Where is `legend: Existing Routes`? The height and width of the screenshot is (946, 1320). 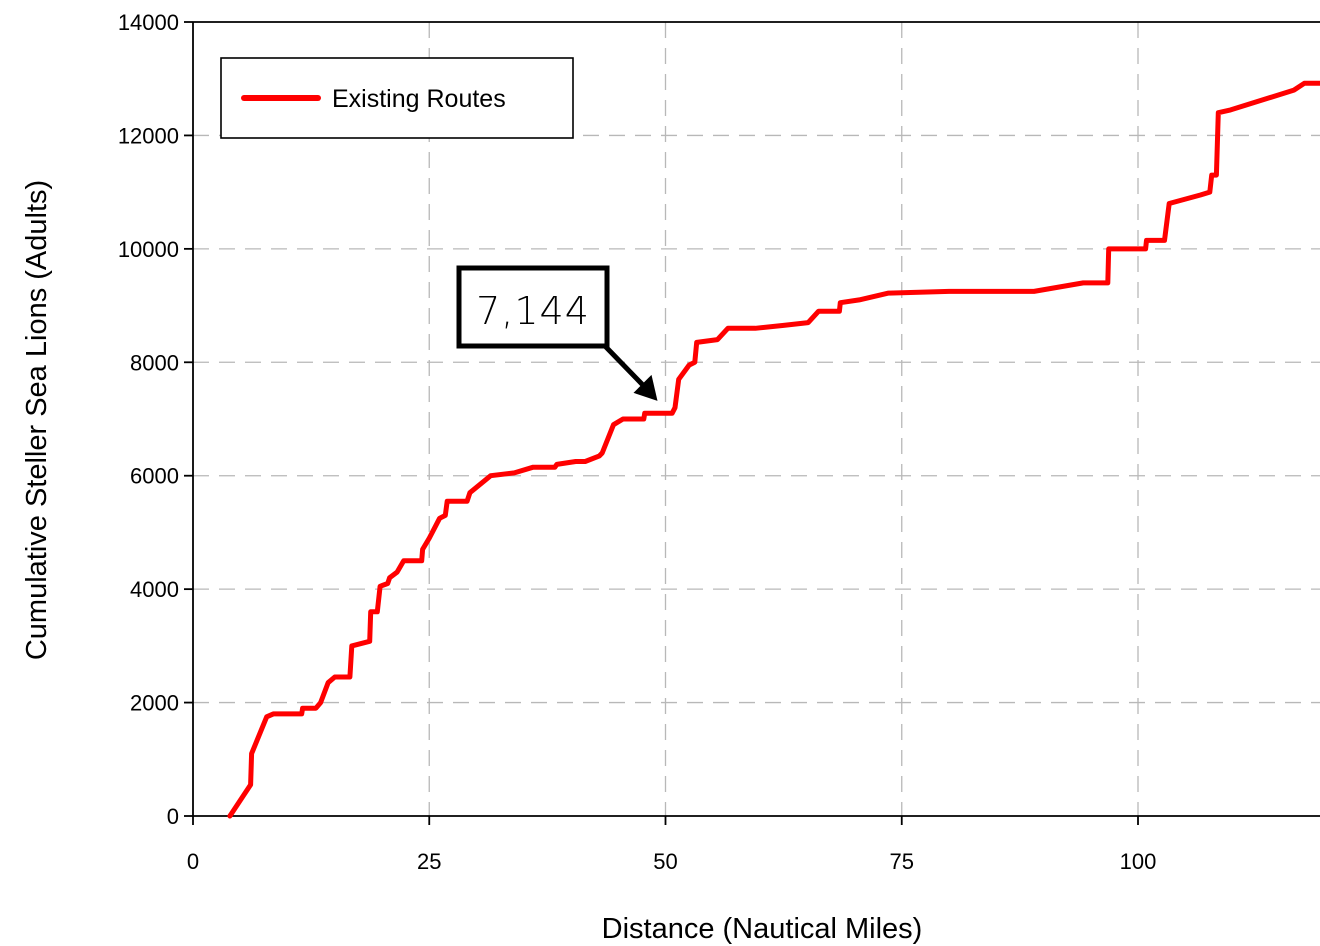 legend: Existing Routes is located at coordinates (397, 98).